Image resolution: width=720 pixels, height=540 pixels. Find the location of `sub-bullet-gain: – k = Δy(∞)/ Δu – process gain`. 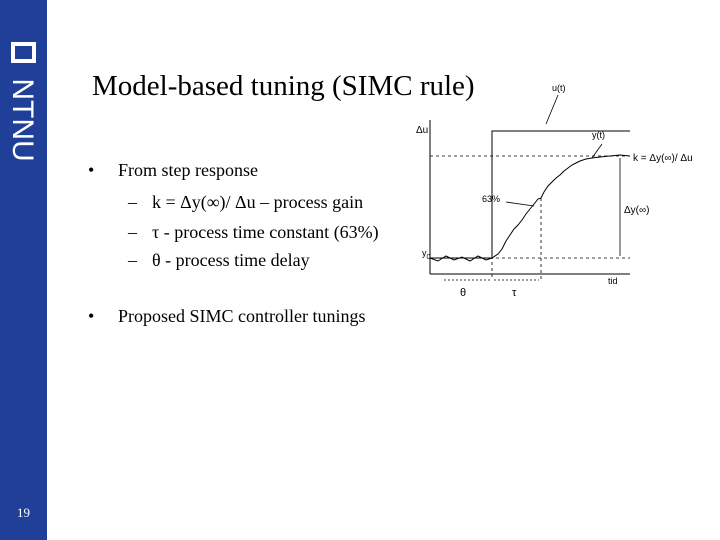

sub-bullet-gain: – k = Δy(∞)/ Δu – process gain is located at coordinates (246, 202).